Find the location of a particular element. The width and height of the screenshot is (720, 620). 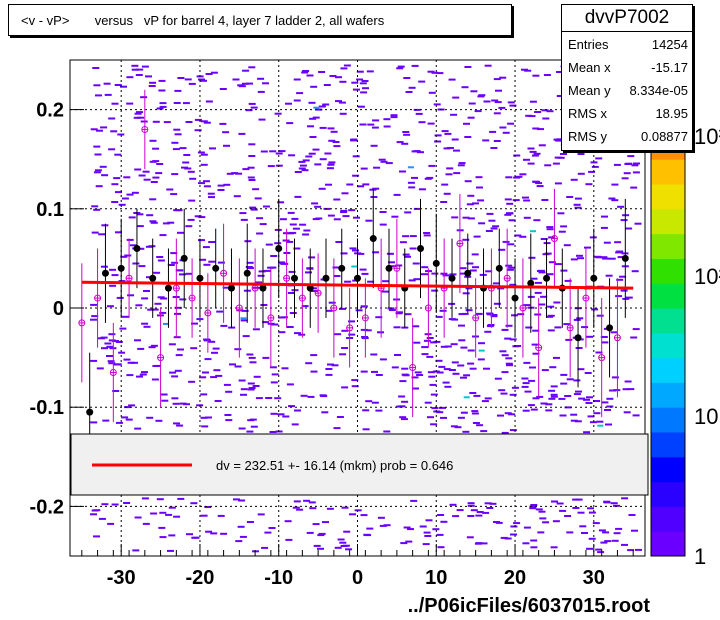

stat-value: 0.08877 is located at coordinates (664, 136).